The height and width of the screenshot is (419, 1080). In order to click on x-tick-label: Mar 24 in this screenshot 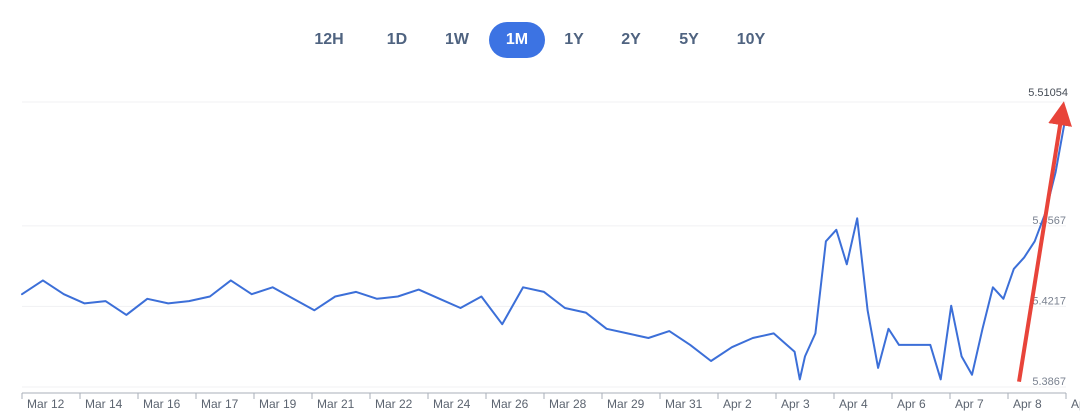, I will do `click(452, 404)`.